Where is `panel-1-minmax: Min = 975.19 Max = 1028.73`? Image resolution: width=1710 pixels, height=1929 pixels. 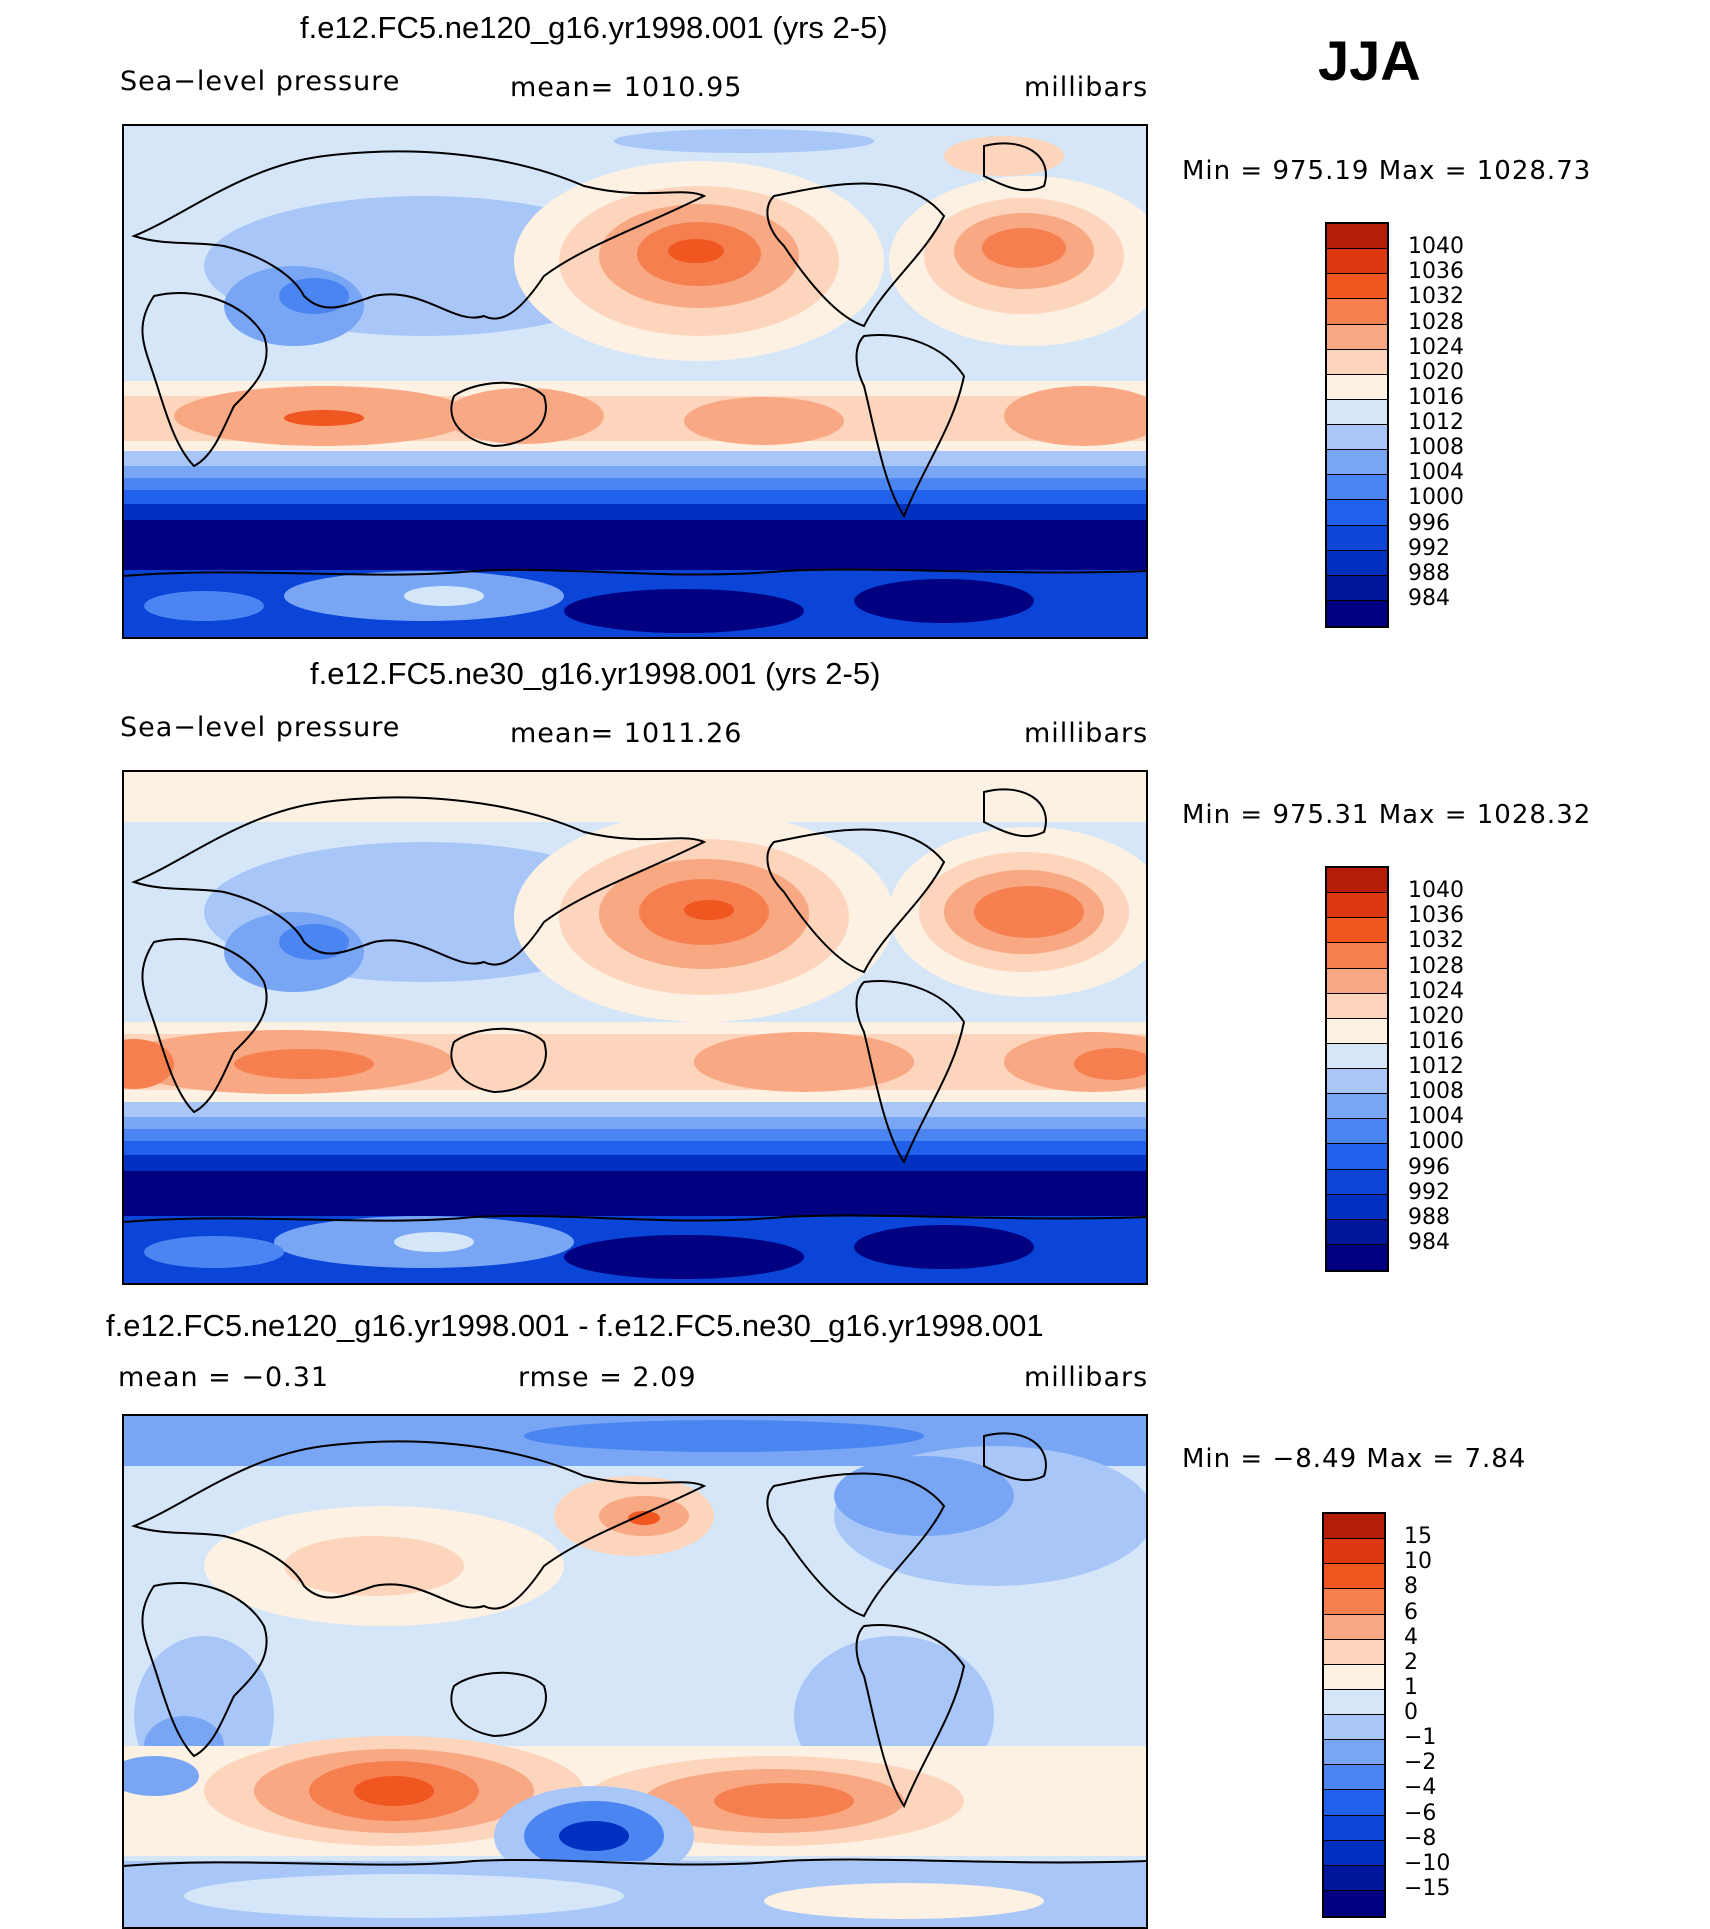
panel-1-minmax: Min = 975.19 Max = 1028.73 is located at coordinates (1387, 171).